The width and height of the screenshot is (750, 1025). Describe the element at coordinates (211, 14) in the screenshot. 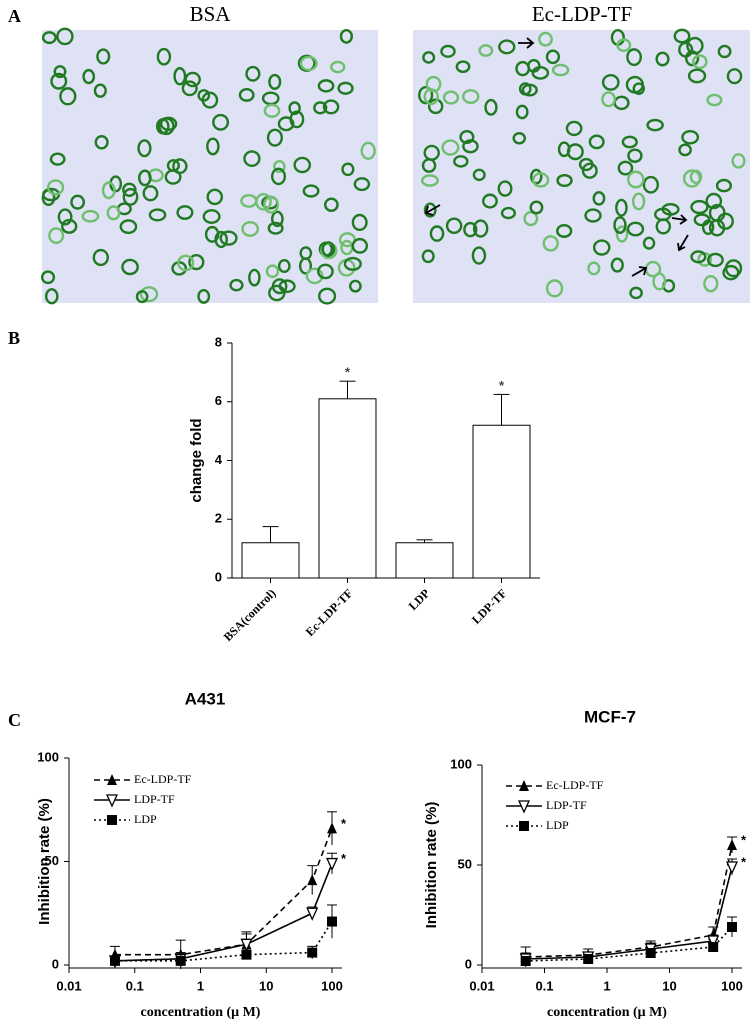

I see `image-title: BSA` at that location.